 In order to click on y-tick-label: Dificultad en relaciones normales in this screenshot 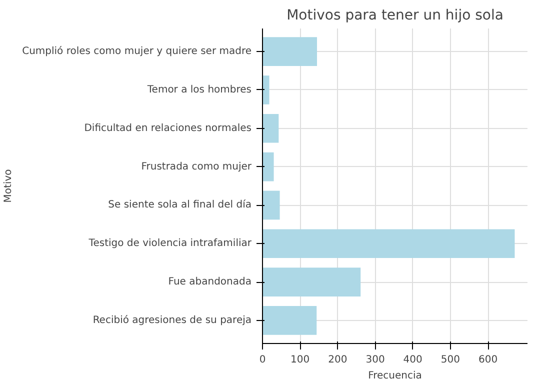, I will do `click(168, 128)`.